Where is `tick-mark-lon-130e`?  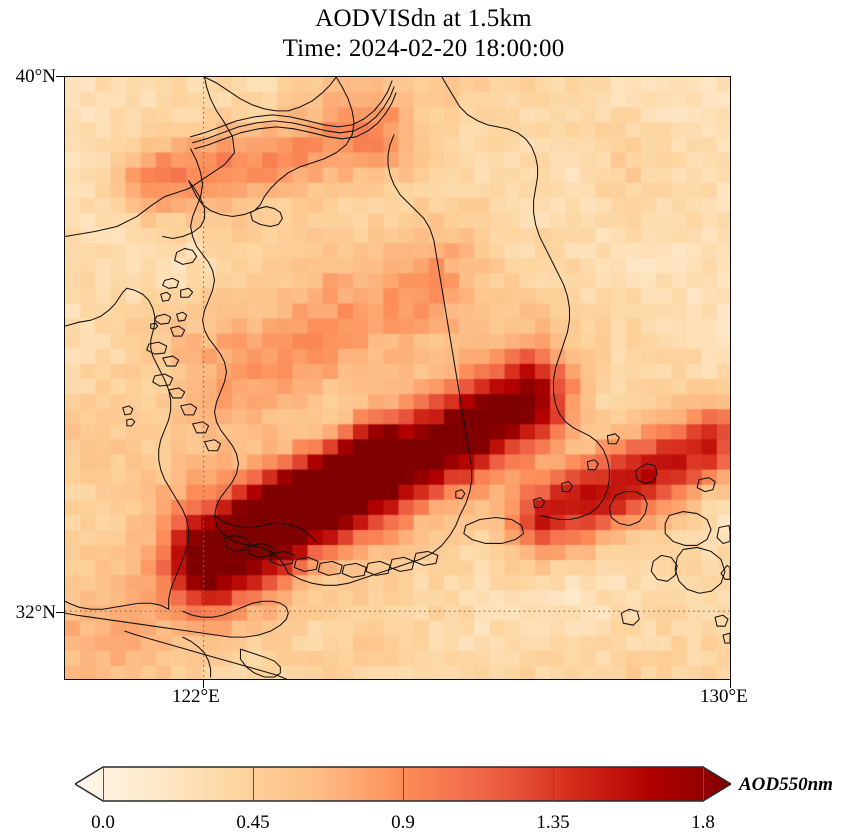
tick-mark-lon-130e is located at coordinates (731, 684).